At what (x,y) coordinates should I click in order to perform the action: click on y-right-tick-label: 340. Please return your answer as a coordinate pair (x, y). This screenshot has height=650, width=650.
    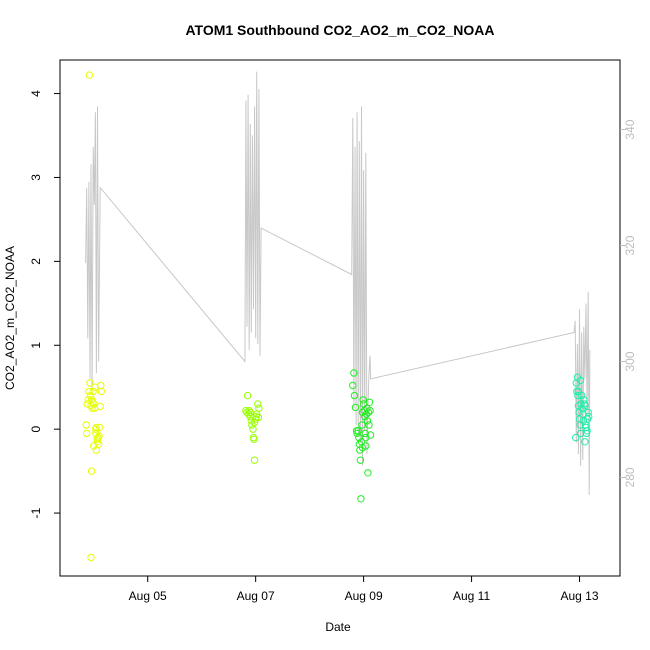
    Looking at the image, I should click on (630, 129).